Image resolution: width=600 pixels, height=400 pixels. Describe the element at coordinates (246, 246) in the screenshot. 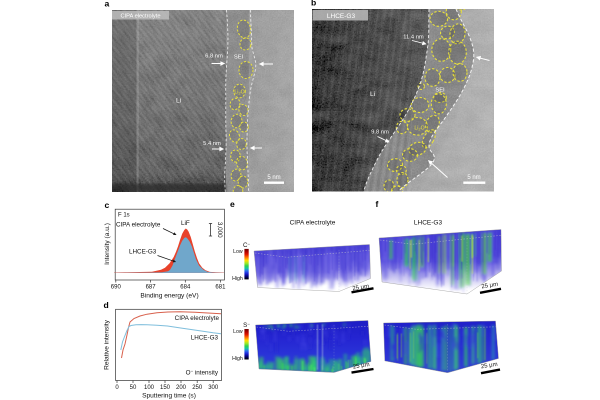

I see `svg-text: C−` at that location.